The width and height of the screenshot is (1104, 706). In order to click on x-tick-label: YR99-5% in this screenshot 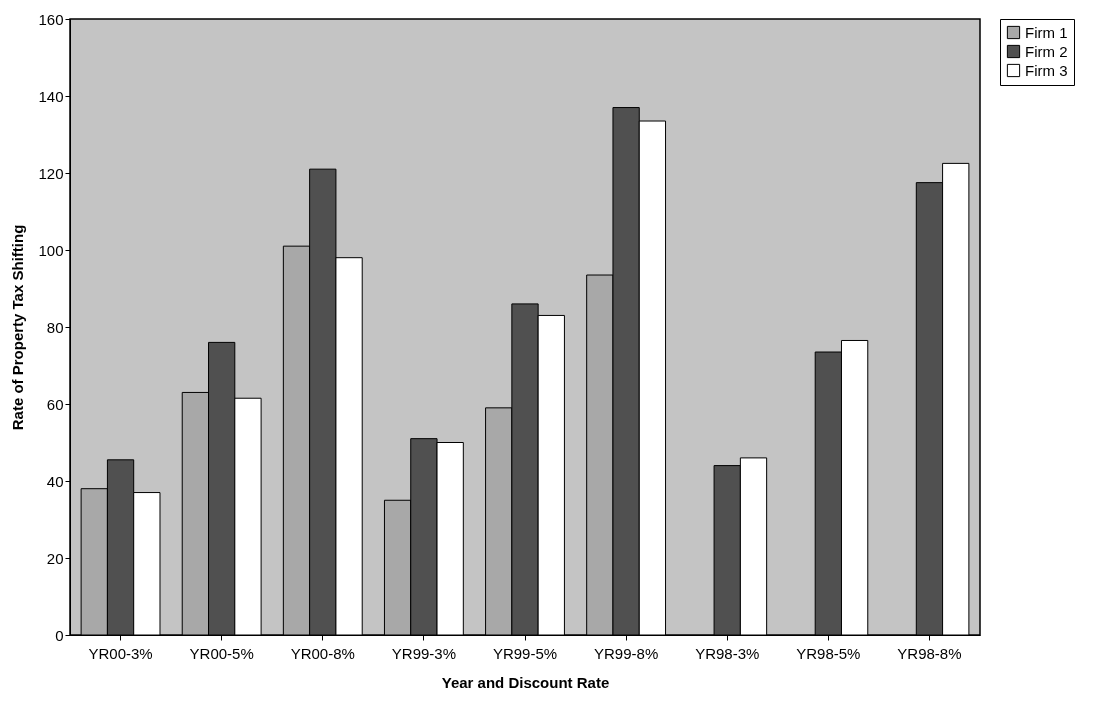, I will do `click(525, 653)`.